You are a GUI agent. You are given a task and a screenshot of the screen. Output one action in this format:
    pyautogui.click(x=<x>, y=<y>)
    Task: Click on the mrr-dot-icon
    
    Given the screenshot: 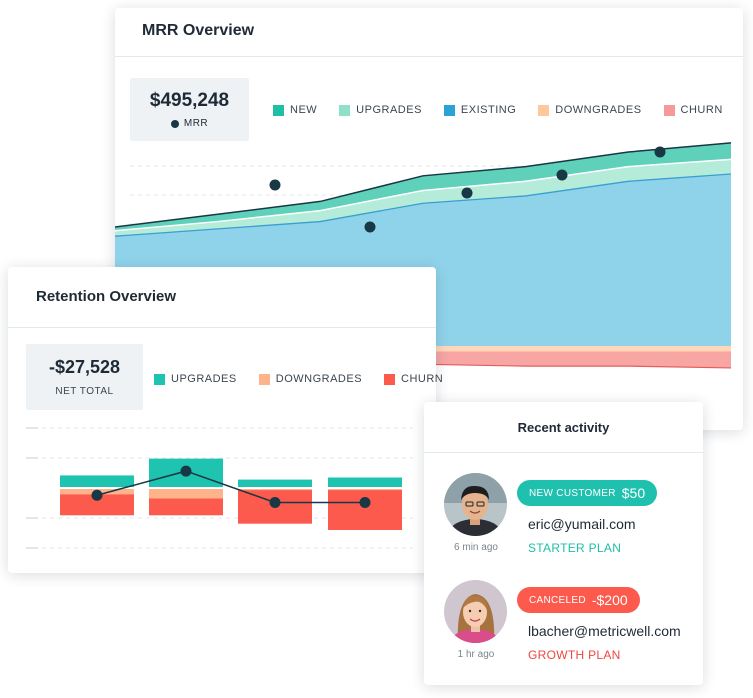 What is the action you would take?
    pyautogui.click(x=174, y=123)
    